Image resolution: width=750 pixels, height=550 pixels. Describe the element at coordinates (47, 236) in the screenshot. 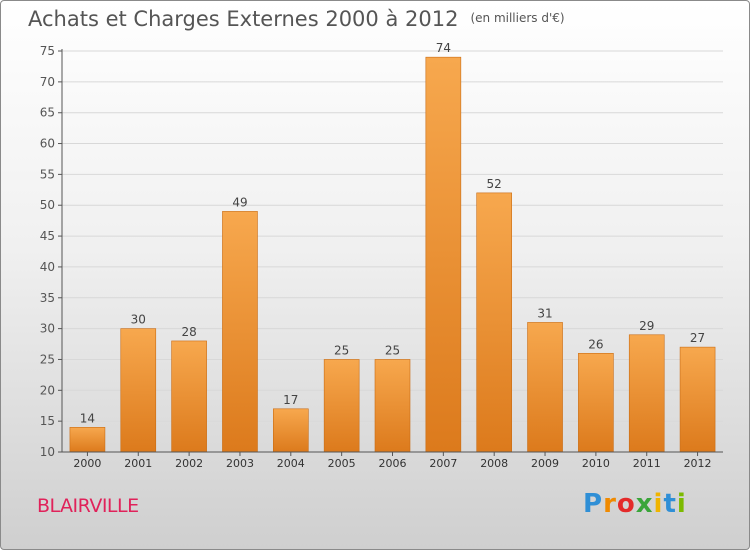

I see `y-tick-label: 45` at that location.